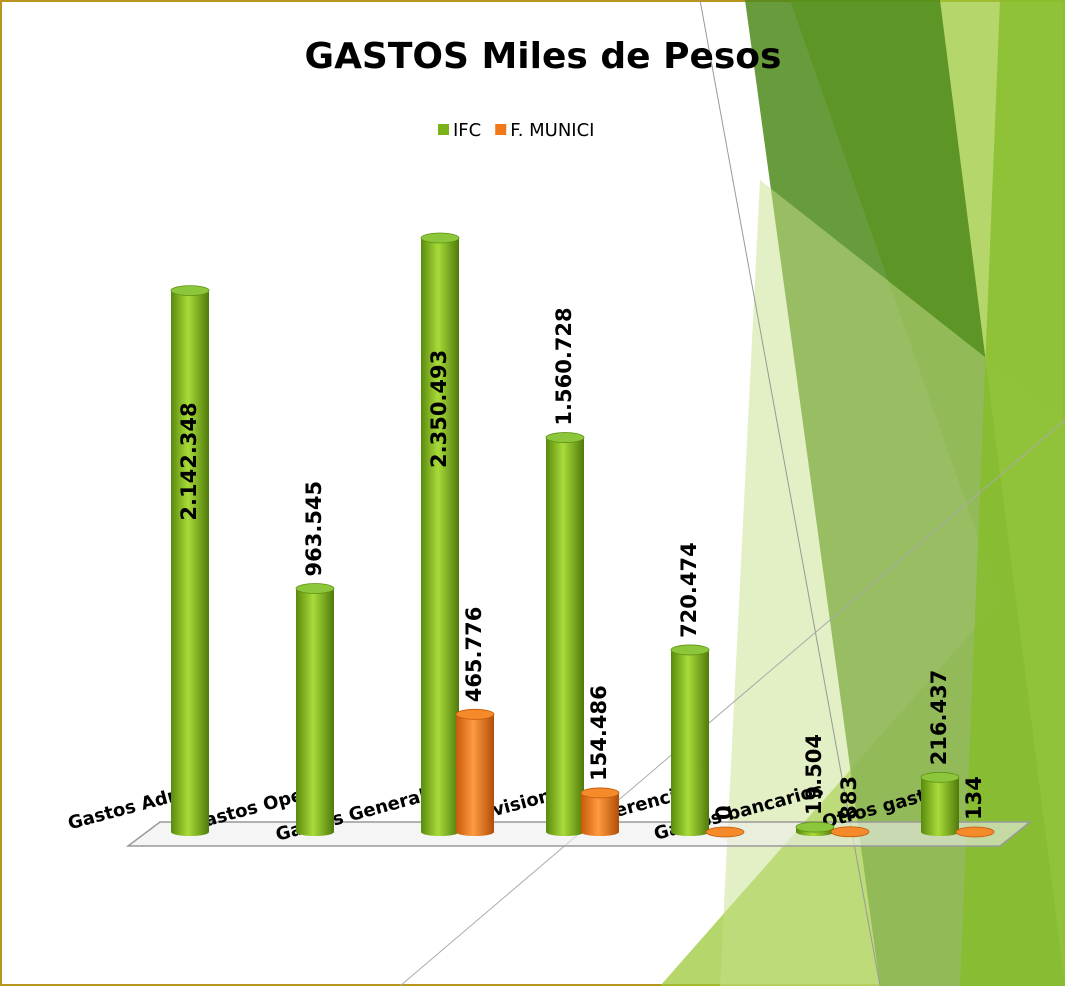 This screenshot has width=1065, height=986. I want to click on value-label: 2.142.348, so click(189, 461).